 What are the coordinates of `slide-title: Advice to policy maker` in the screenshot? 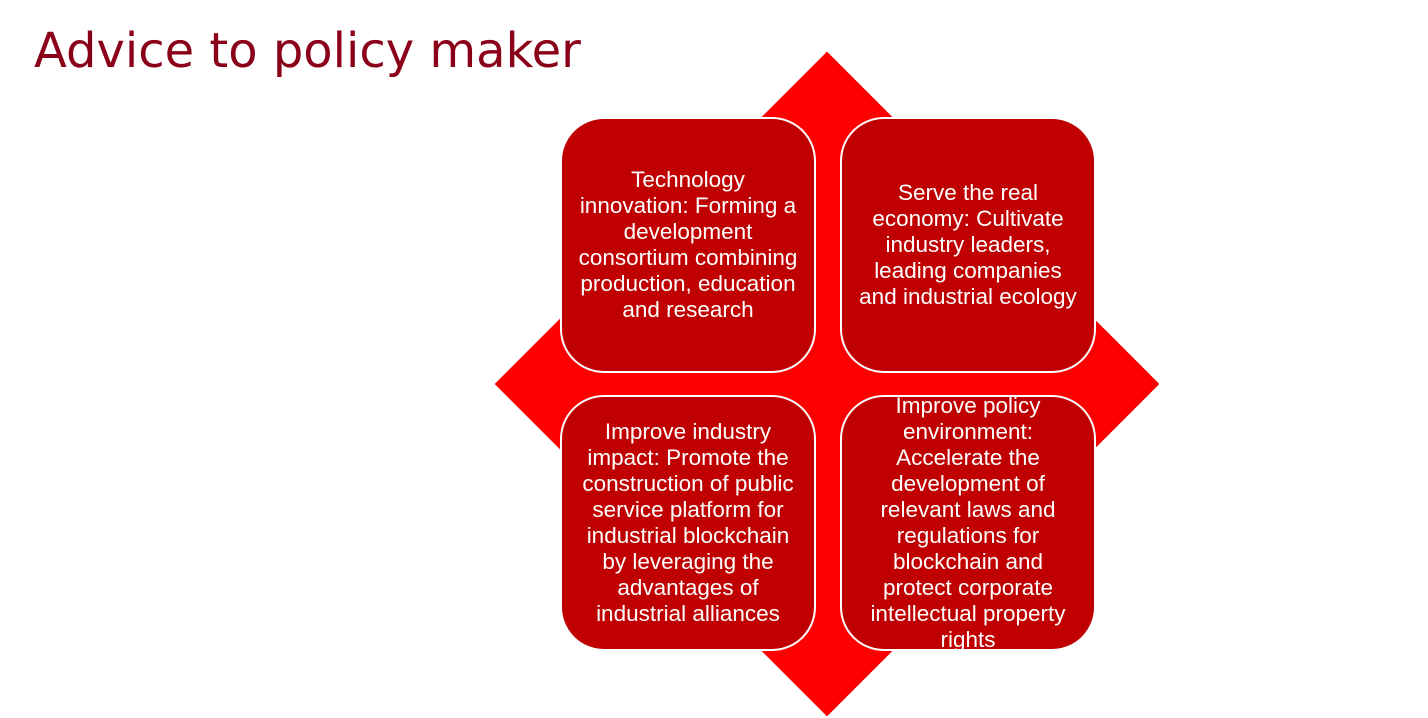 It's located at (307, 51).